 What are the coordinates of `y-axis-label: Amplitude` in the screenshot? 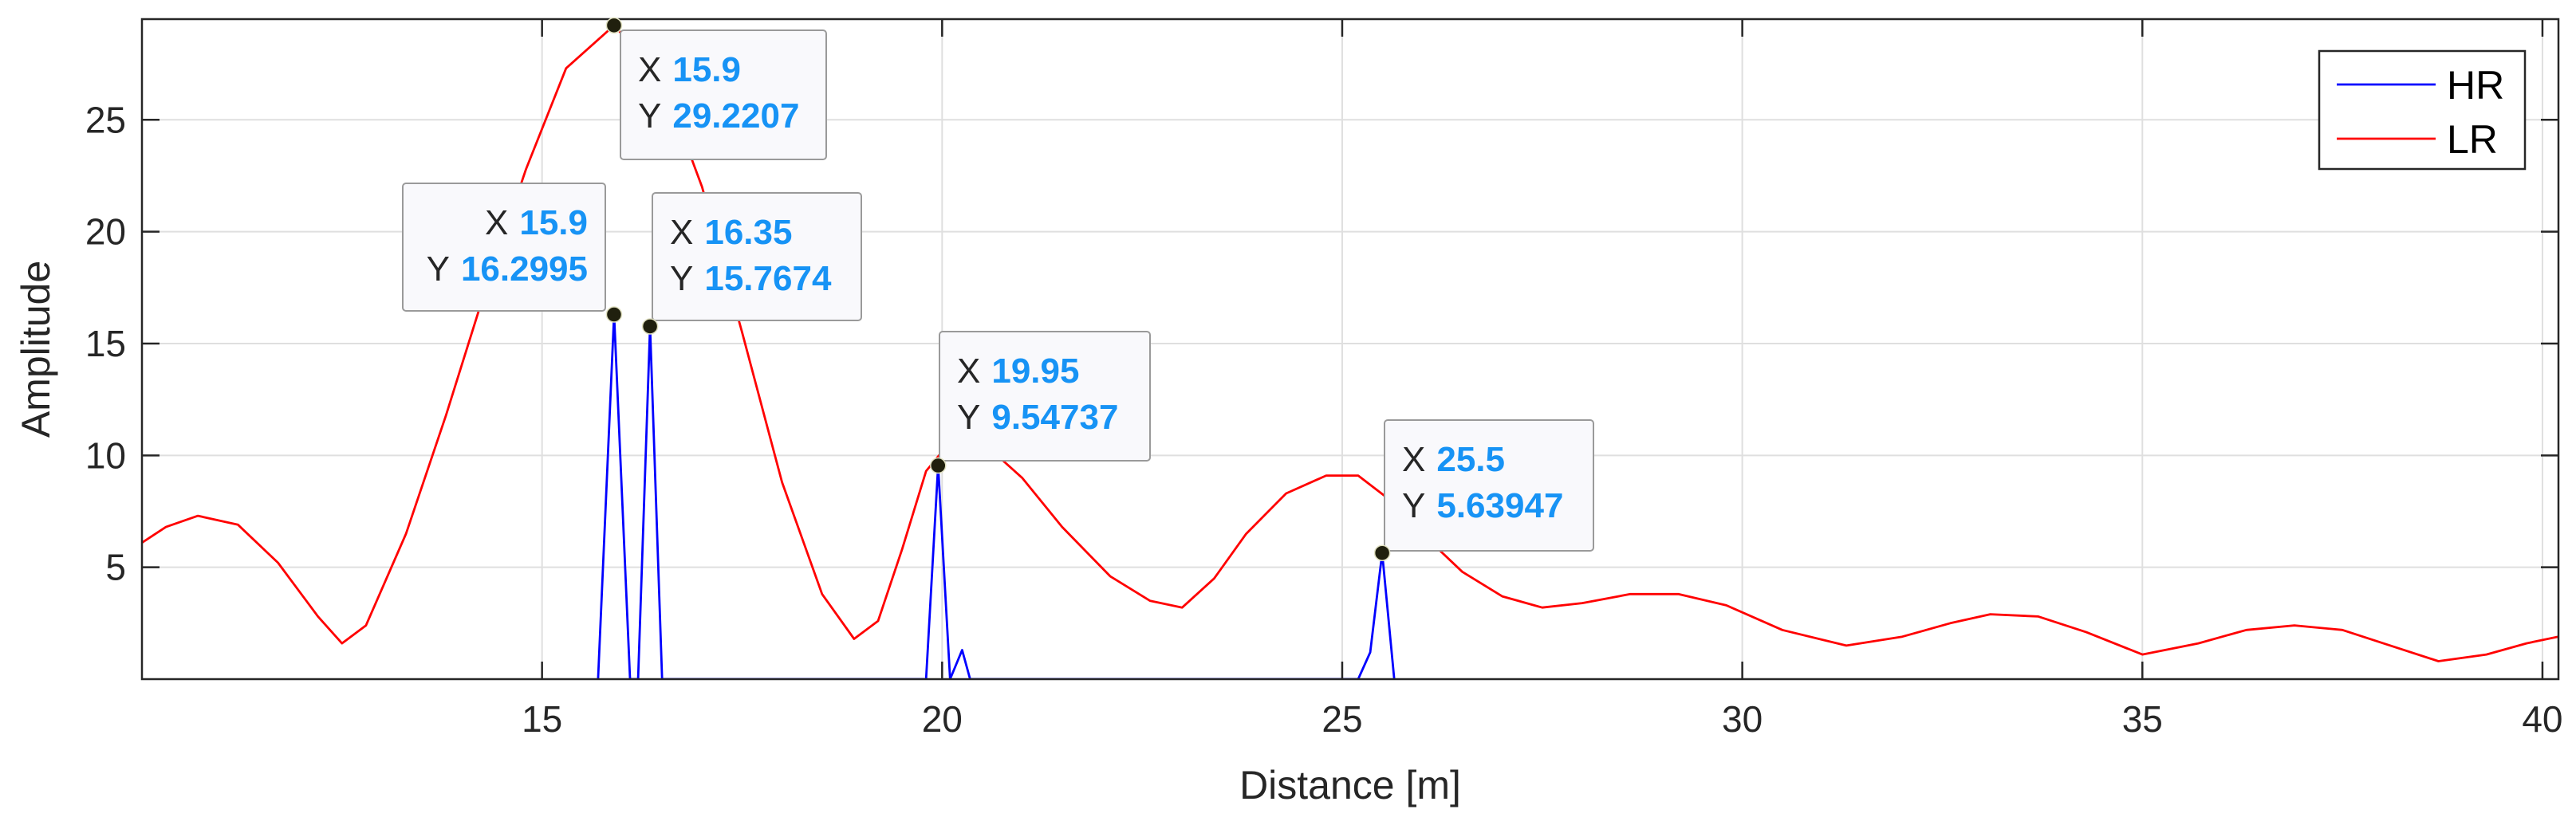 It's located at (36, 349).